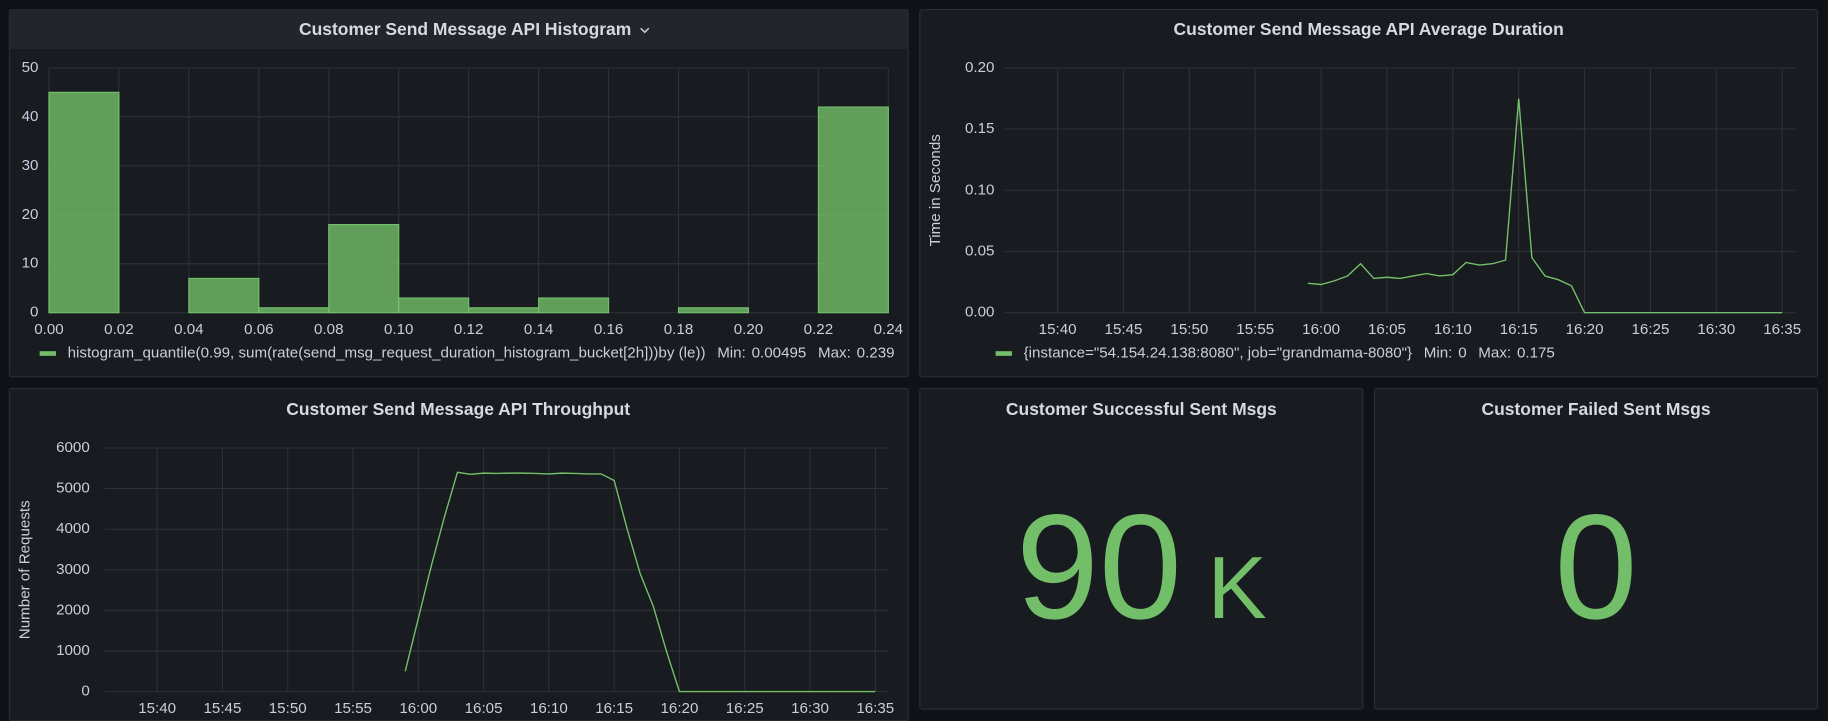 This screenshot has width=1828, height=721. Describe the element at coordinates (1099, 566) in the screenshot. I see `stat-value: 90` at that location.